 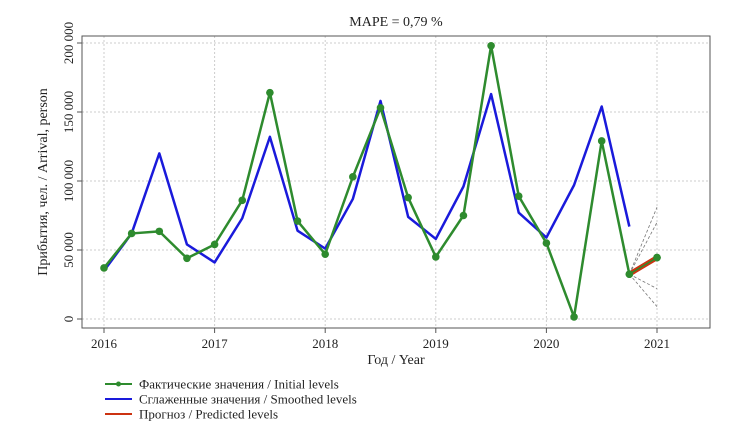 I want to click on y-axis-label: Прибытия, чел. / Arrival, person, so click(x=43, y=182).